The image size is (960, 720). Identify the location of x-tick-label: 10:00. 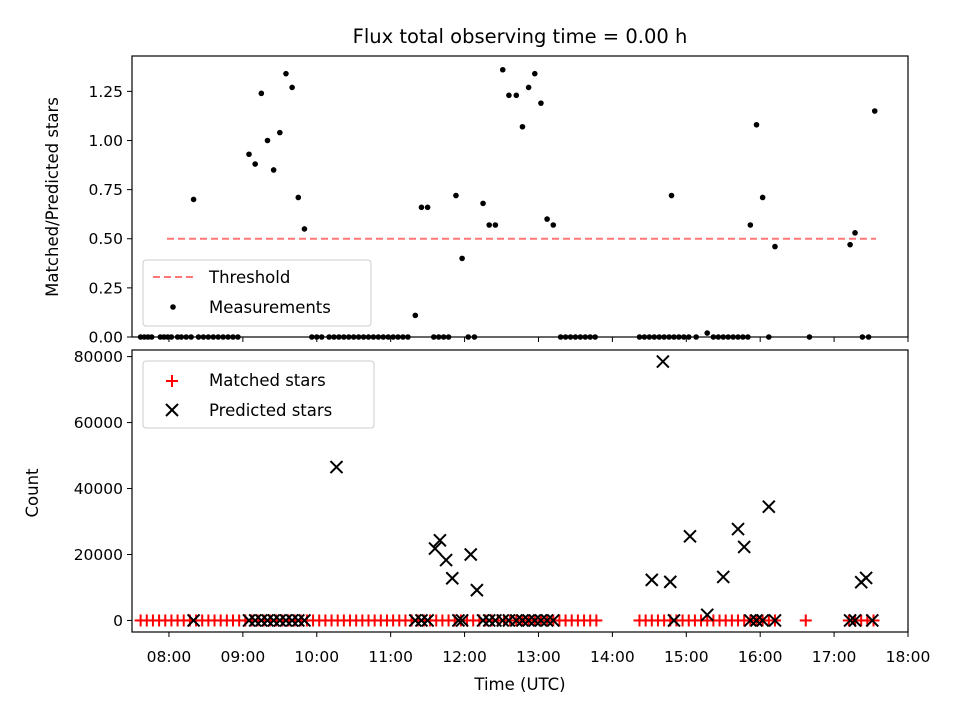
(316, 657).